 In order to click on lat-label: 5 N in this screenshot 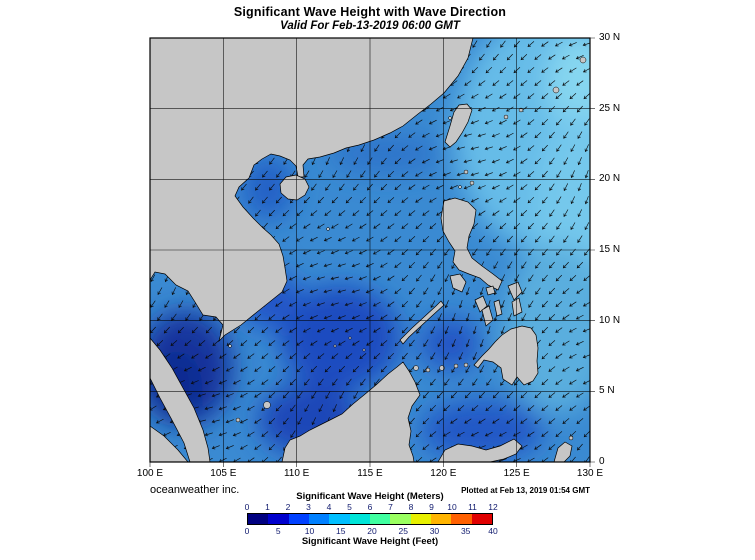, I will do `click(607, 391)`.